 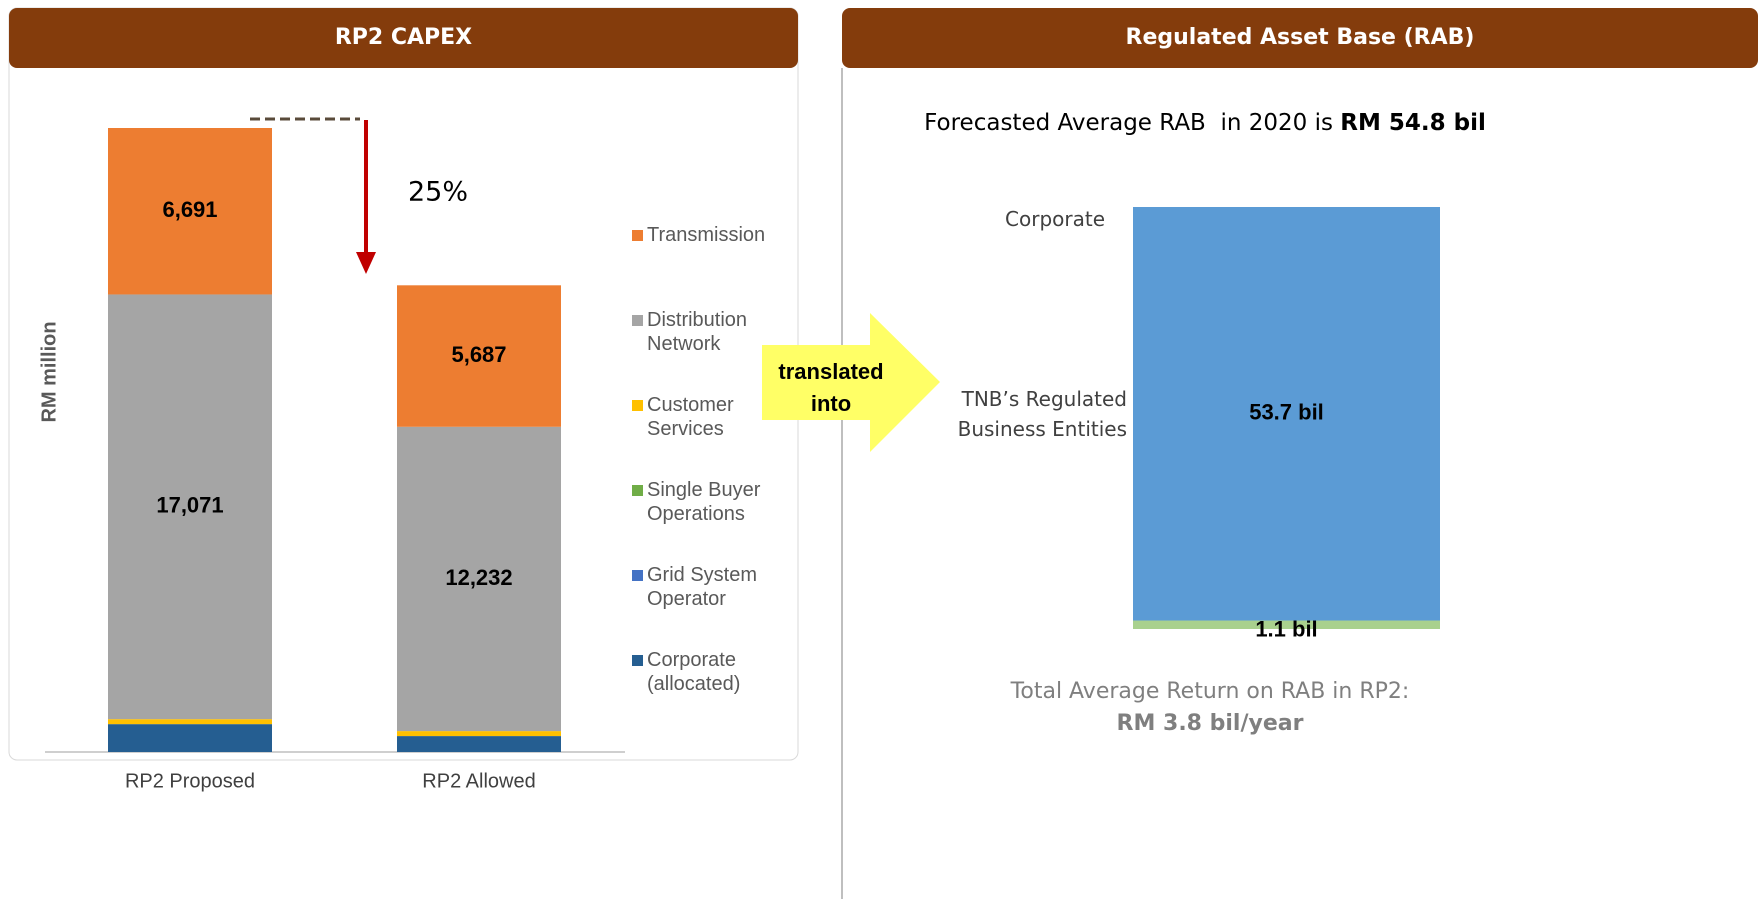 I want to click on legend-item: Corporate (allocated), so click(x=707, y=672).